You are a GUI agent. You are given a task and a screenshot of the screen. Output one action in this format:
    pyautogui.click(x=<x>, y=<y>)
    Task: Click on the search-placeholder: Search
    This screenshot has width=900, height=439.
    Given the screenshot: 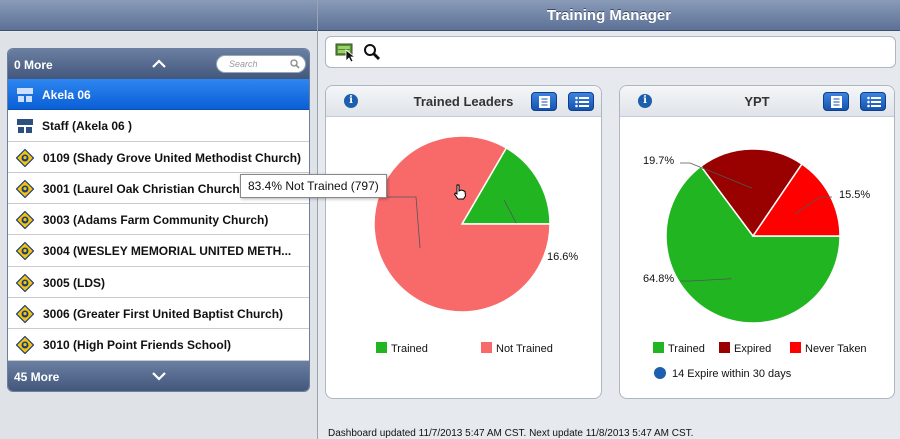 What is the action you would take?
    pyautogui.click(x=243, y=64)
    